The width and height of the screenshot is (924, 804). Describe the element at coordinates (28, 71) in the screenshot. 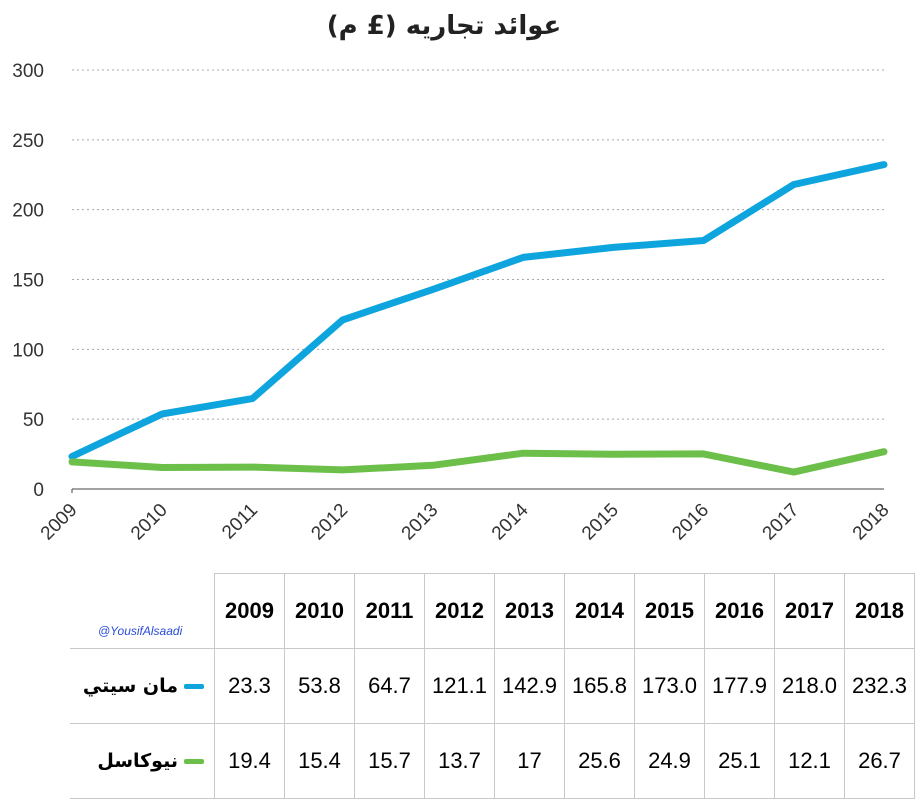

I see `y-tick-label: 300` at that location.